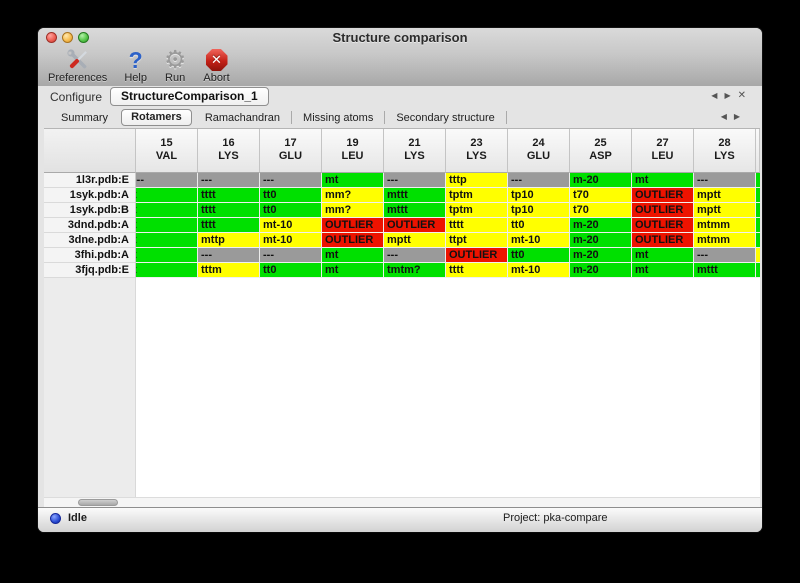  Describe the element at coordinates (415, 151) in the screenshot. I see `column-header-21: 21 LYS` at that location.